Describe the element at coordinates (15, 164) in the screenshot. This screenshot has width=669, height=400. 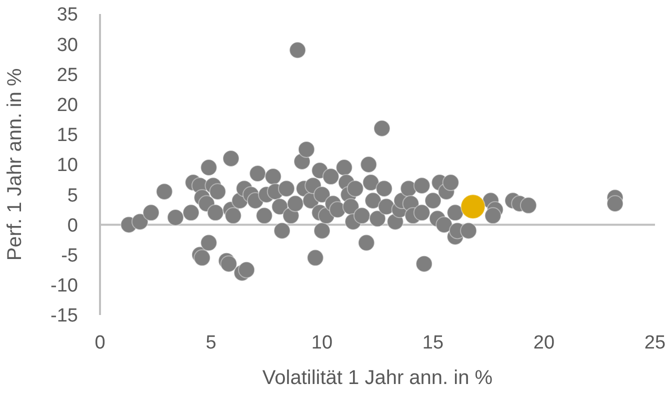
I see `y-axis-title: Perf. 1 Jahr ann. in %` at that location.